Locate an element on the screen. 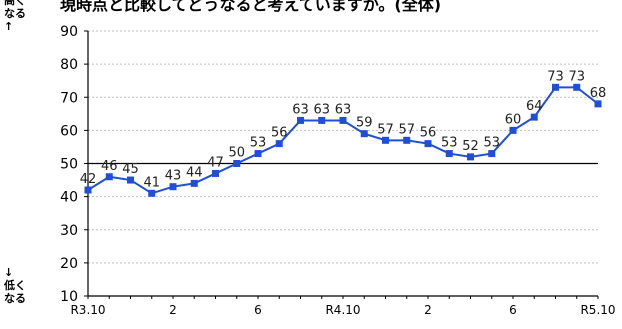  down-arrow-icon: ↓ is located at coordinates (9, 272).